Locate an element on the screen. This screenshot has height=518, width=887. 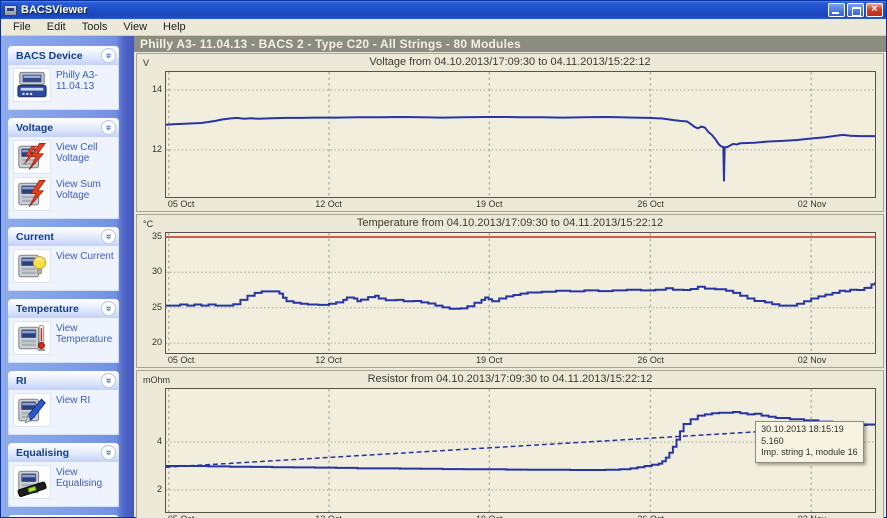
voltage-unit-label: V is located at coordinates (146, 63).